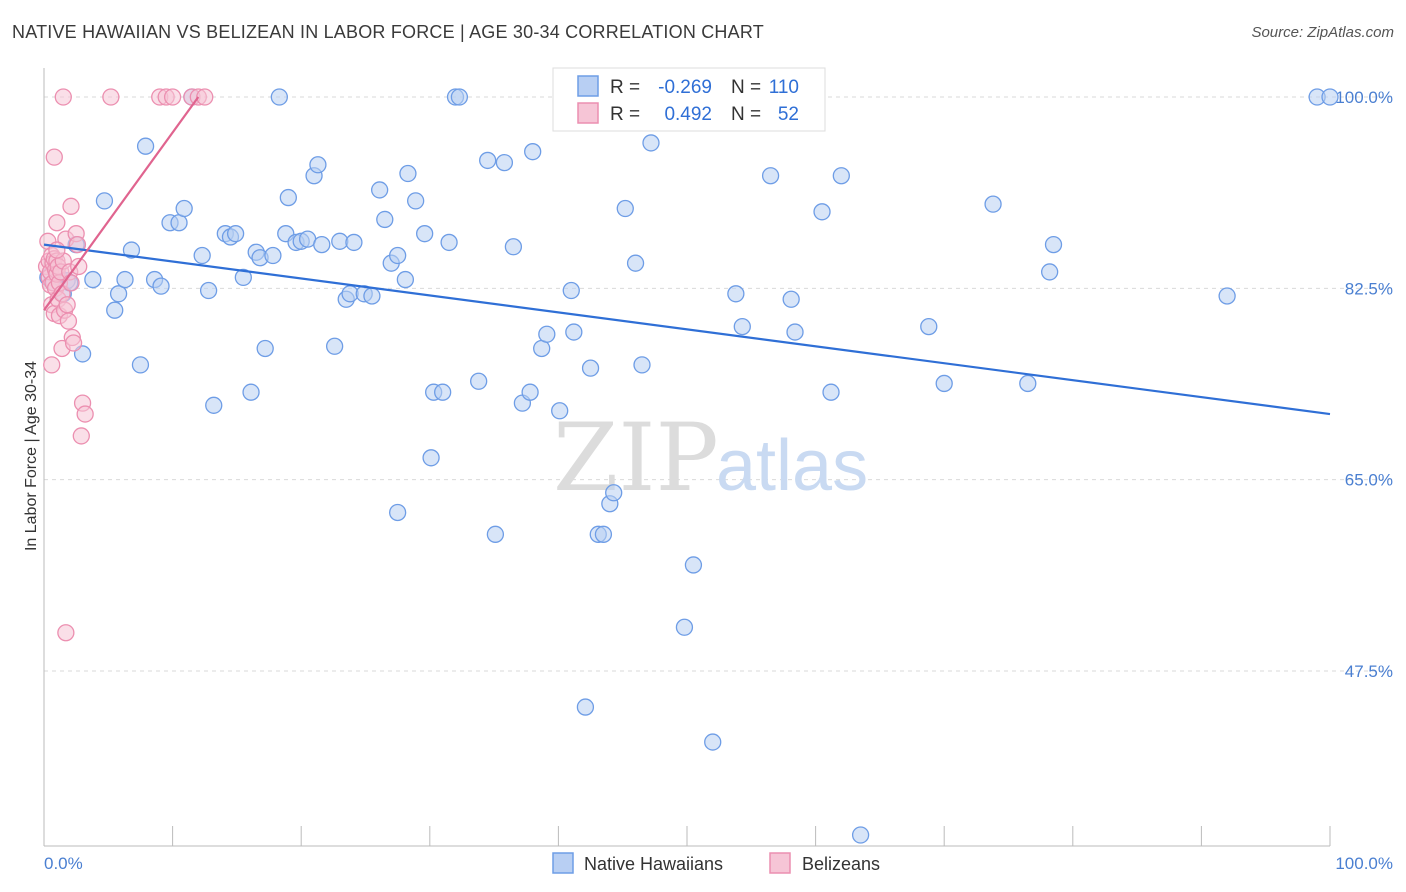  What do you see at coordinates (746, 87) in the screenshot?
I see `legend-n-label-blue: N =` at bounding box center [746, 87].